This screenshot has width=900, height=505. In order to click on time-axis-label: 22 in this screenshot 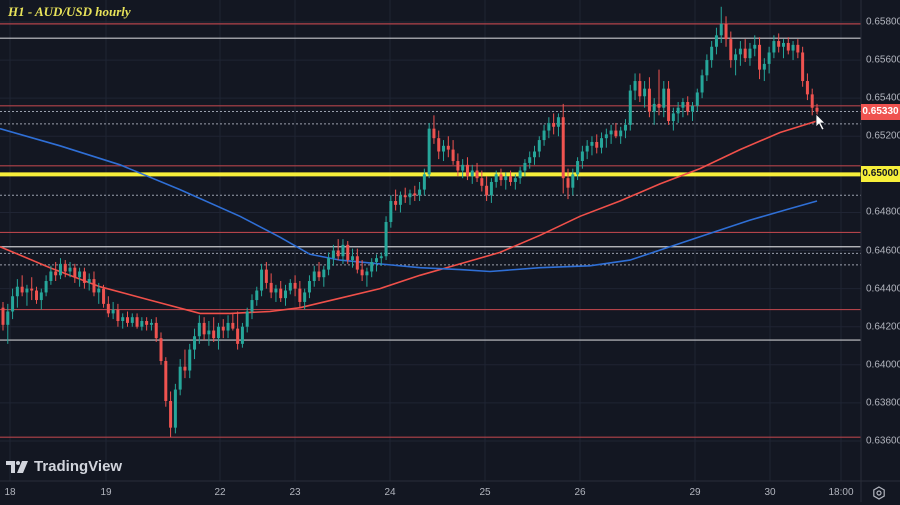, I will do `click(220, 492)`.